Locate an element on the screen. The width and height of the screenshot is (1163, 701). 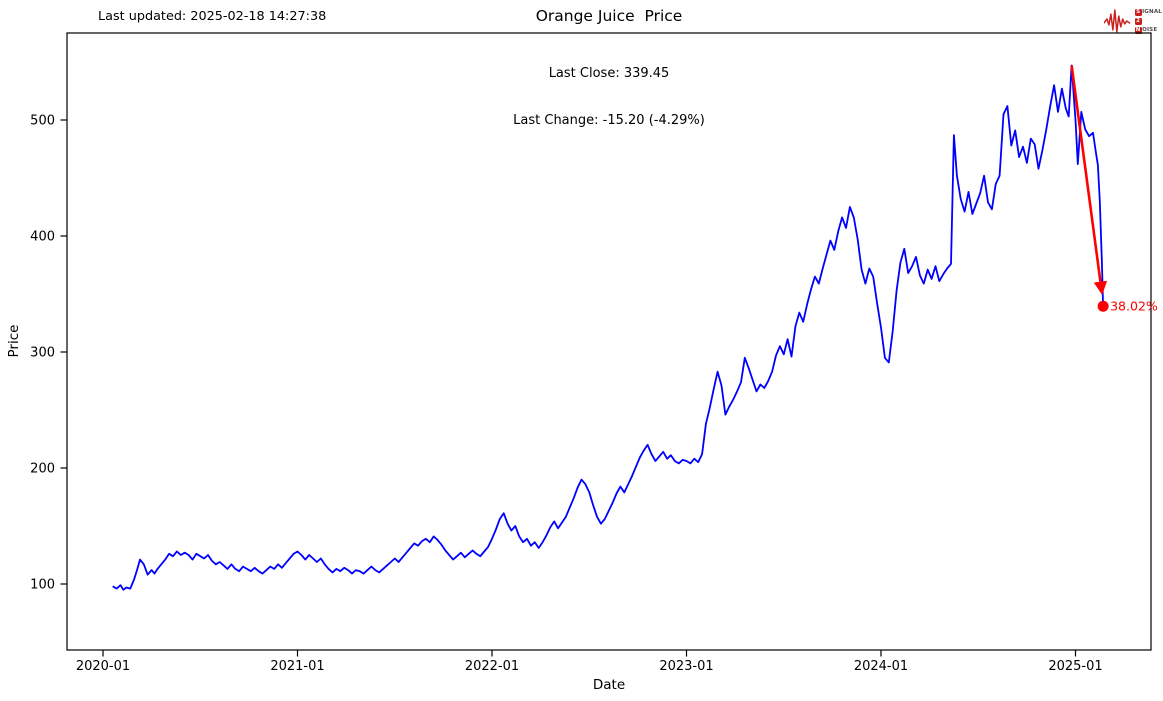
signal2noise-logo: S IGNAL 2 N OISE is located at coordinates (1133, 21).